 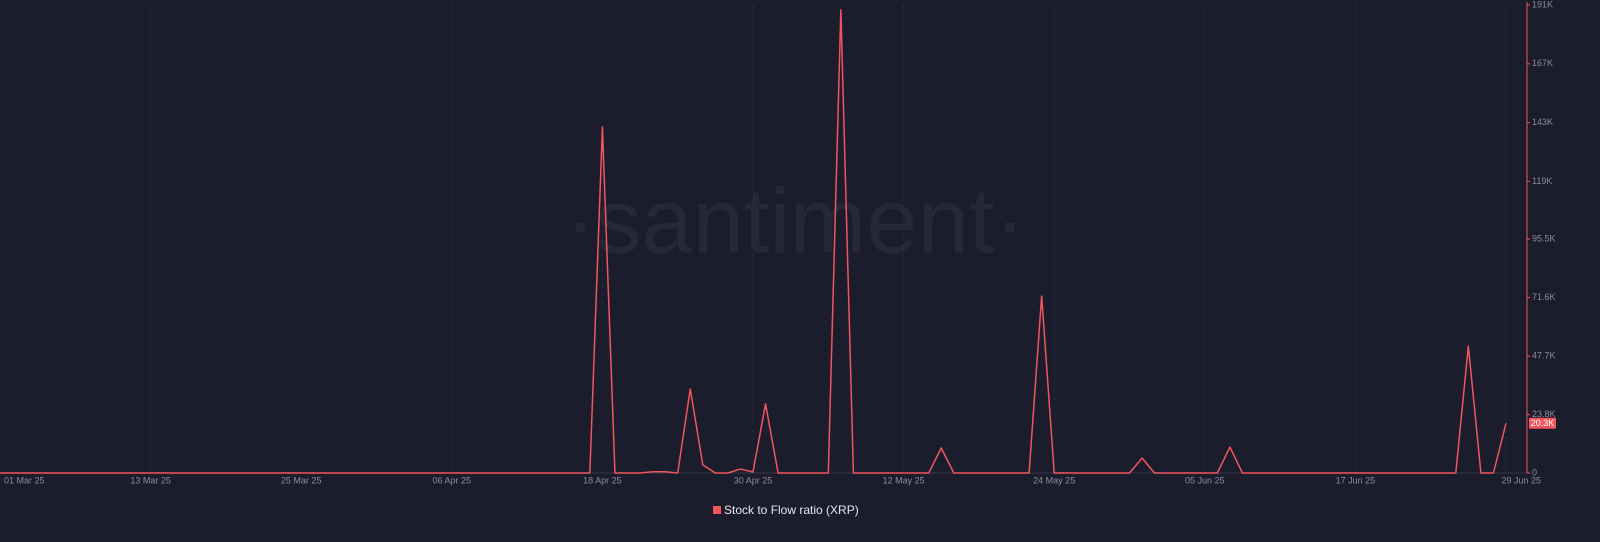 I want to click on legend-swatch, so click(x=717, y=510).